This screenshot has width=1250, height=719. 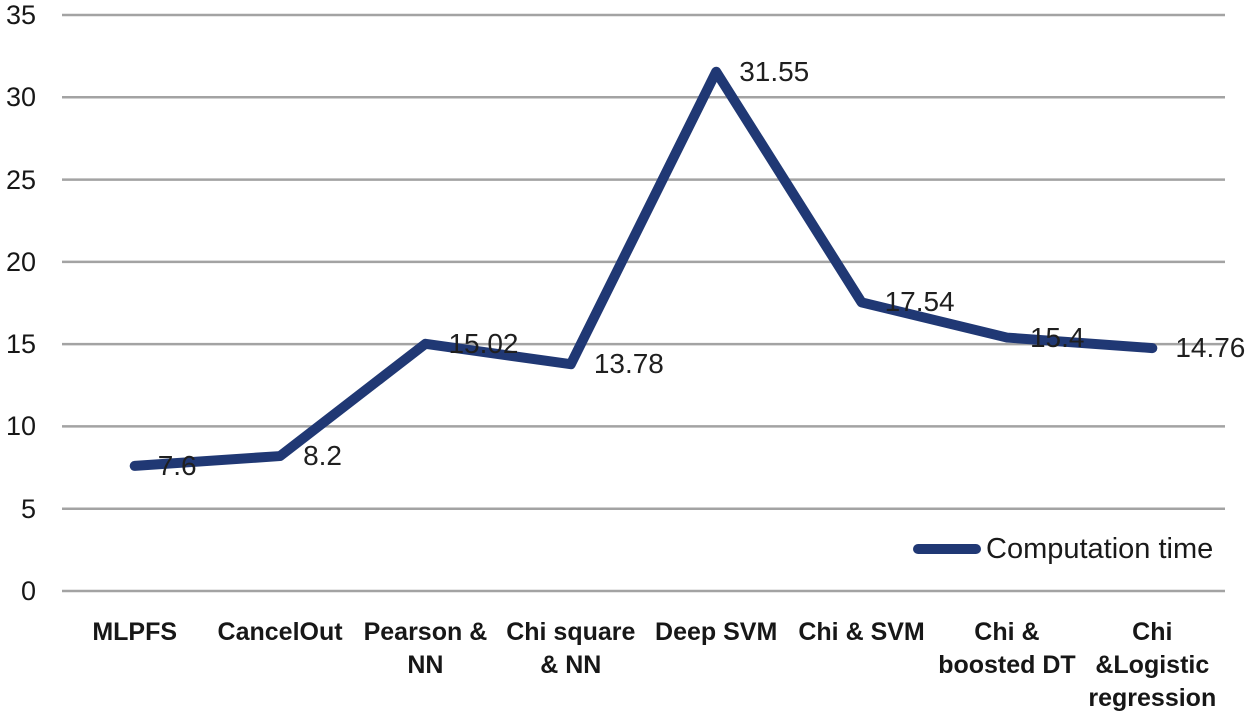 I want to click on data-label: 8.2, so click(x=322, y=456).